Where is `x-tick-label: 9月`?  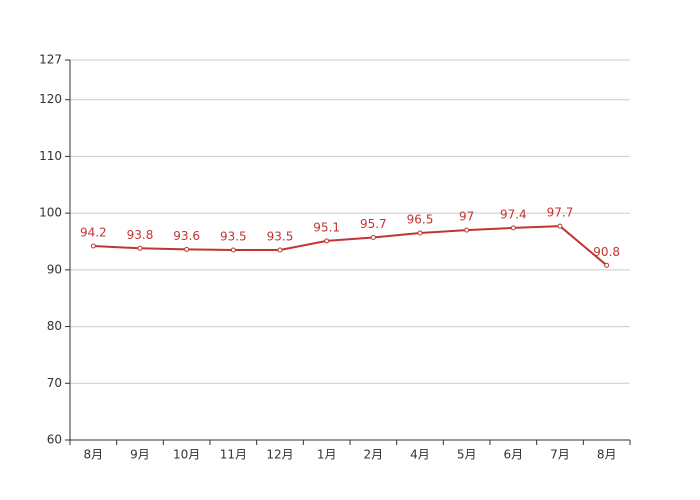 x-tick-label: 9月 is located at coordinates (140, 455).